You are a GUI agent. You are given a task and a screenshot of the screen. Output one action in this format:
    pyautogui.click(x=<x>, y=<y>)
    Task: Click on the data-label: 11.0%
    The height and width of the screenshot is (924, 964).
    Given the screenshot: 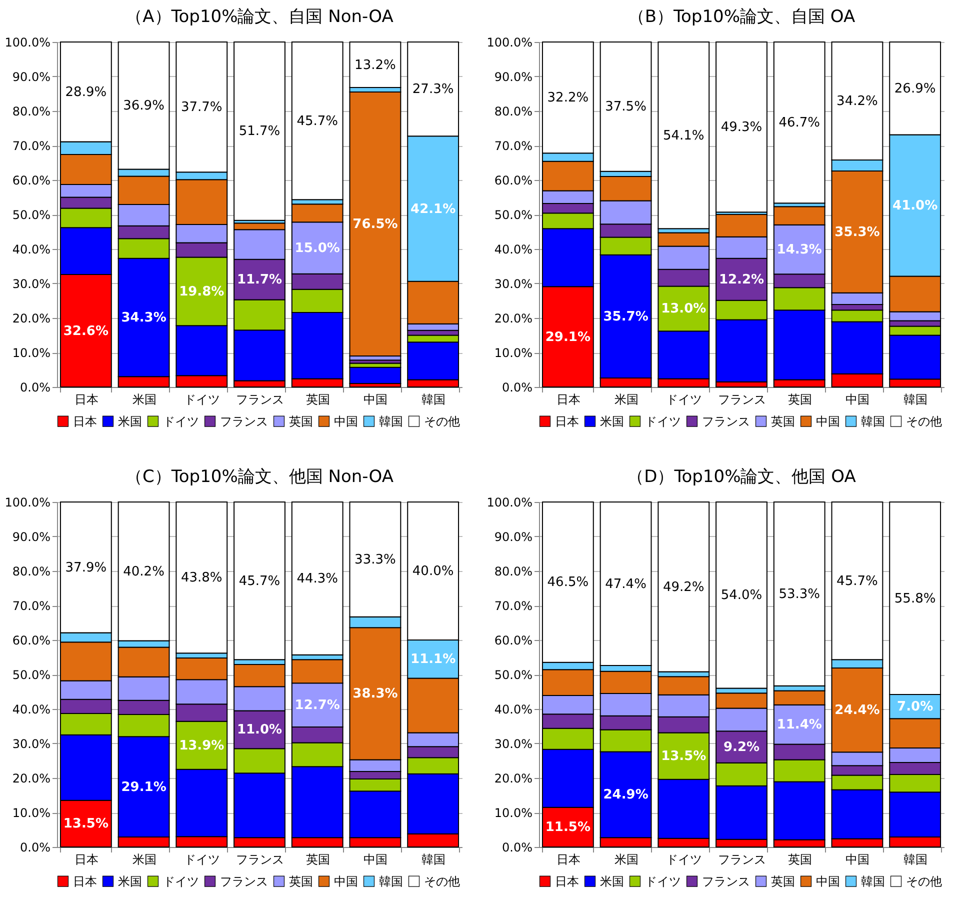 What is the action you would take?
    pyautogui.click(x=259, y=730)
    